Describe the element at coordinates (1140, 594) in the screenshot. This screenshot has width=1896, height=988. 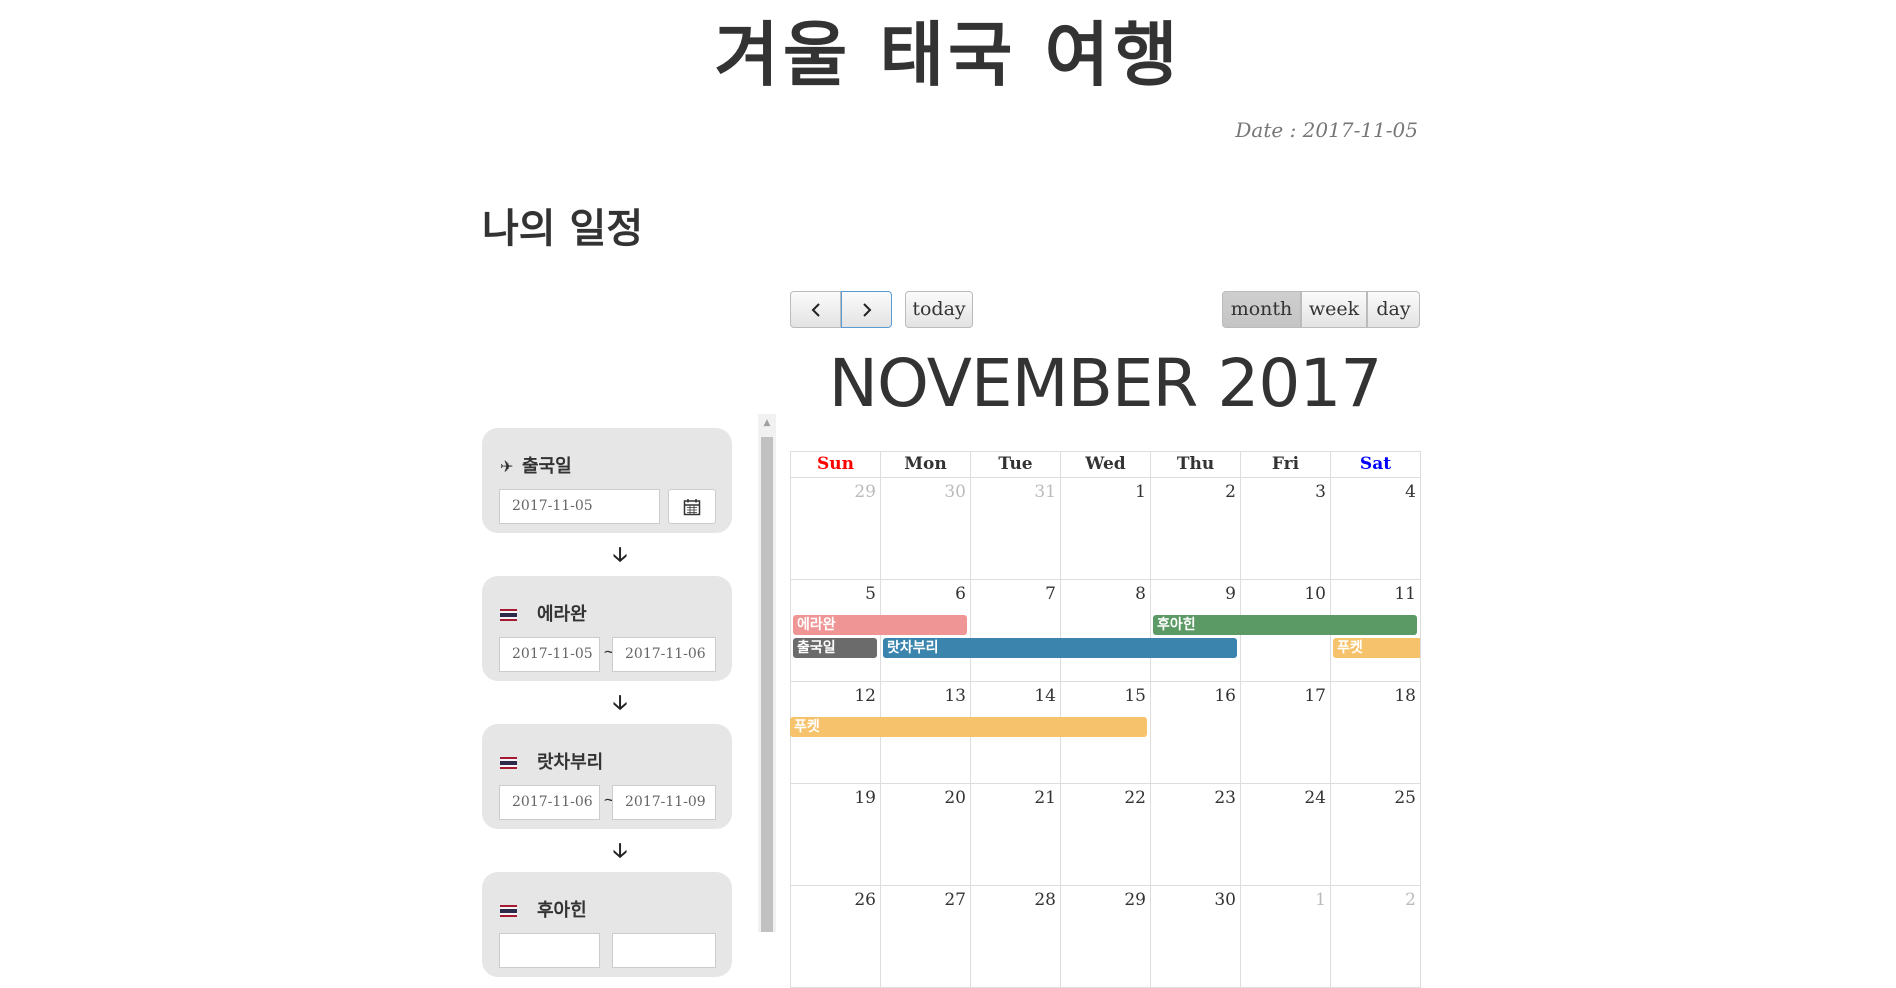
I see `day-number: 8` at that location.